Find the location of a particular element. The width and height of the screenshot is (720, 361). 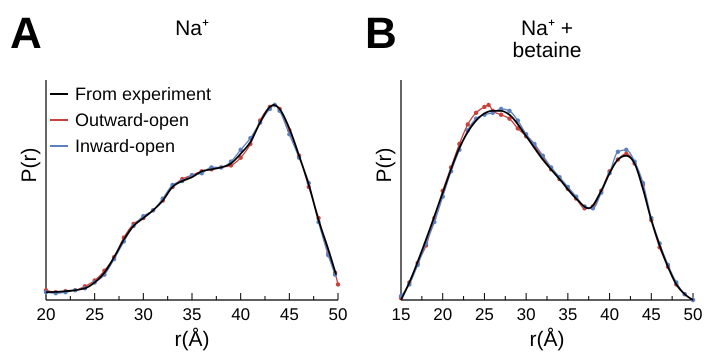

text: A is located at coordinates (26, 33).